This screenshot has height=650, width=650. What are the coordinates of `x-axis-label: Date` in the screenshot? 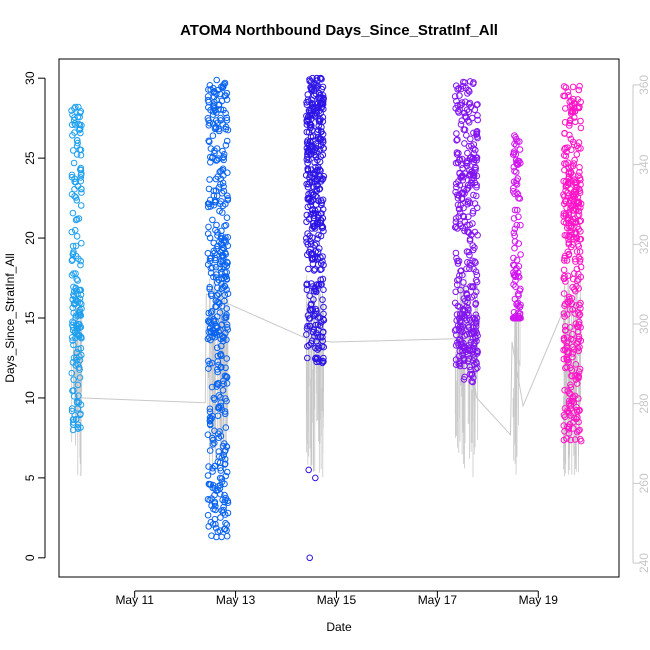 It's located at (339, 627).